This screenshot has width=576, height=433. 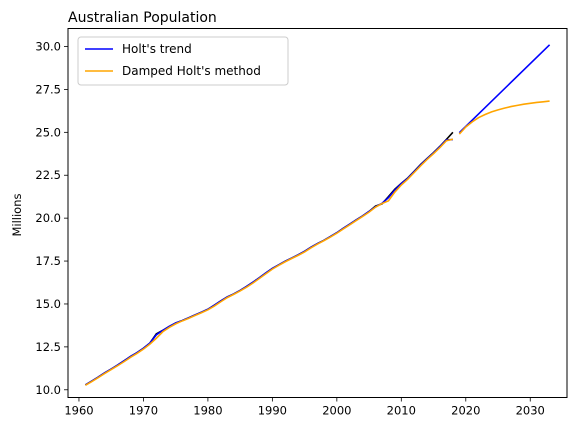 I want to click on x-tick-label: 2030, so click(x=530, y=411).